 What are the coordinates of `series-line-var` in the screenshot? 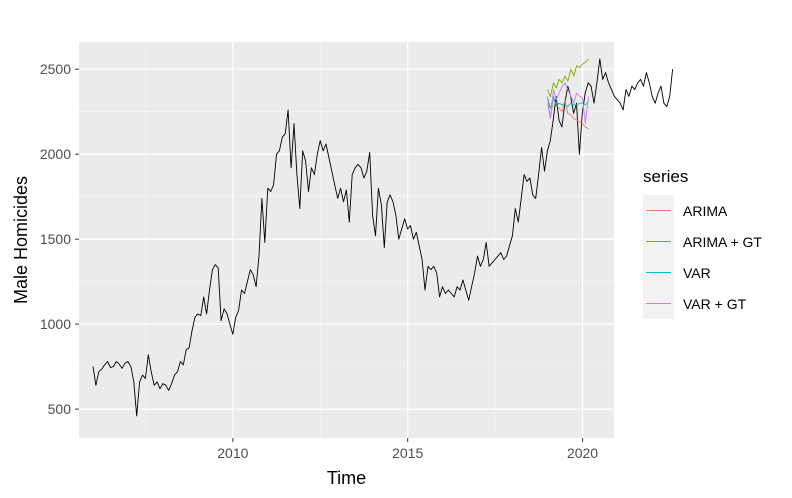 It's located at (568, 102).